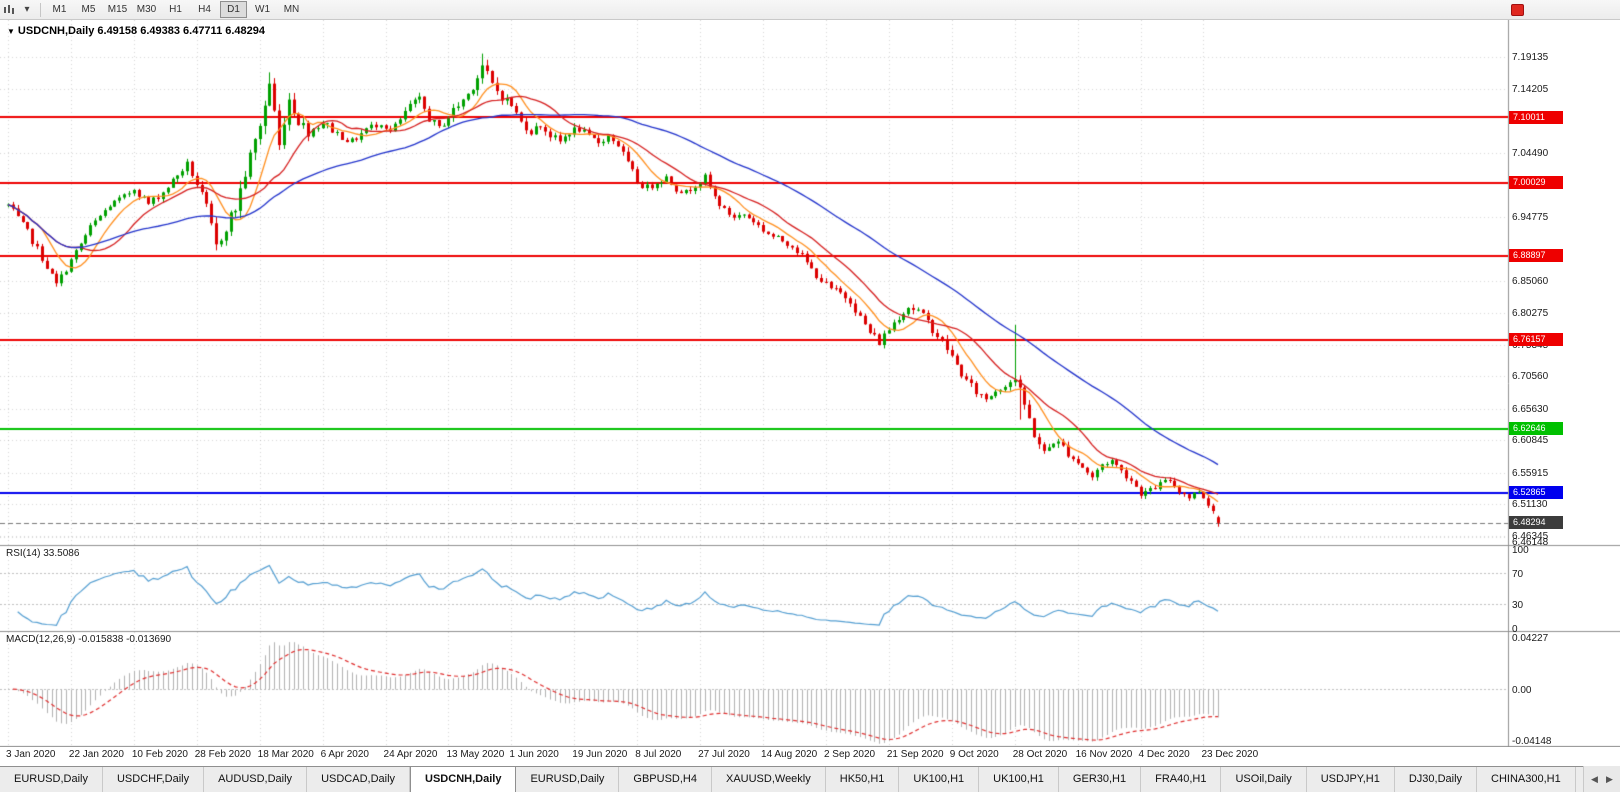 This screenshot has width=1620, height=792. What do you see at coordinates (117, 9) in the screenshot?
I see `timeframe-button-m15: M15` at bounding box center [117, 9].